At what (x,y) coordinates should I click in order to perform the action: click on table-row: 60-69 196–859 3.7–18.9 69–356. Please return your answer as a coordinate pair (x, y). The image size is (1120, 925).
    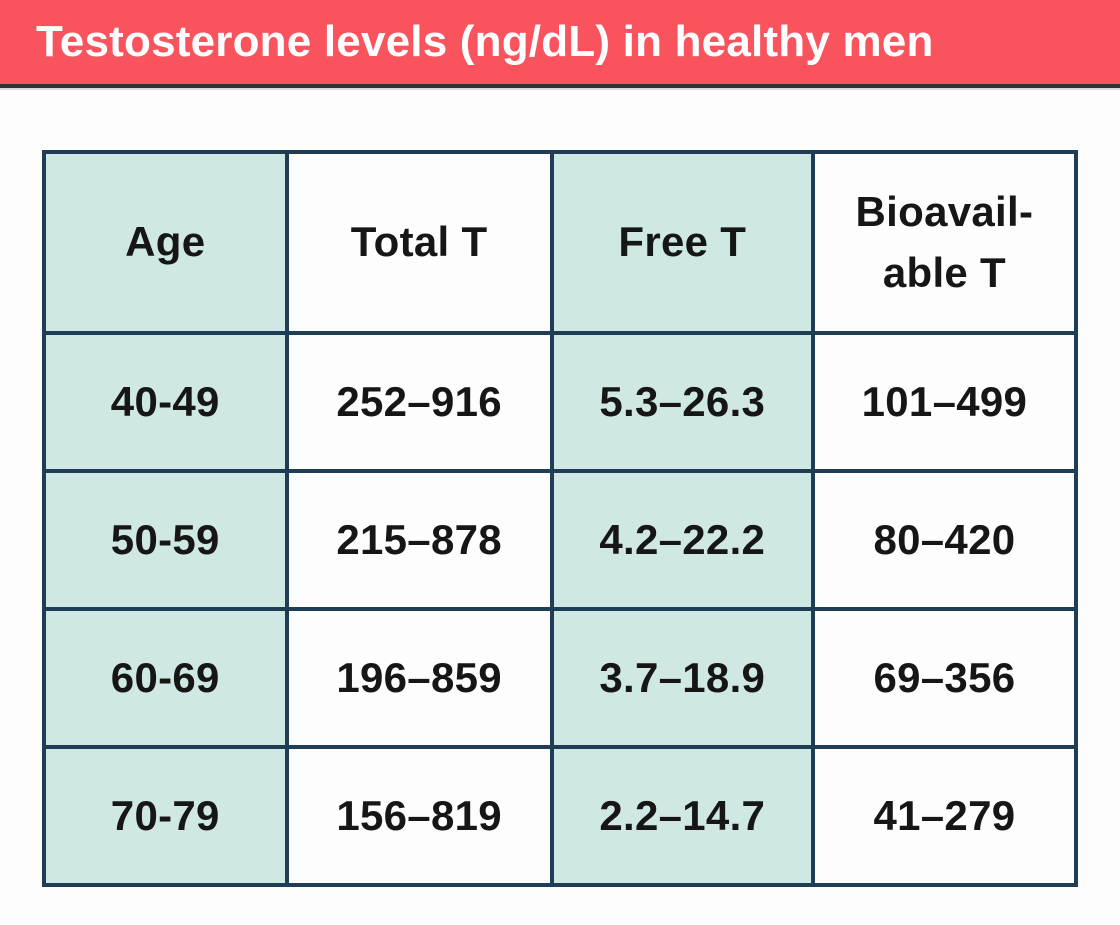
    Looking at the image, I should click on (560, 678).